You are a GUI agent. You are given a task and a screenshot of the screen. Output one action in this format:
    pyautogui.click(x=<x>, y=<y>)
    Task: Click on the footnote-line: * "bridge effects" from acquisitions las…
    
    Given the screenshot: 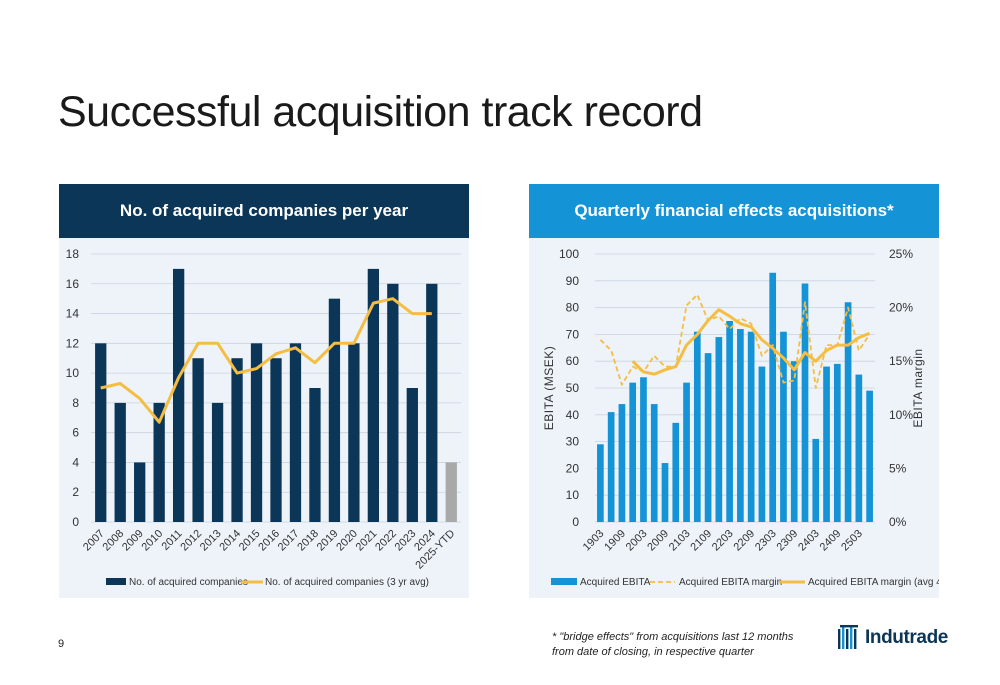 What is the action you would take?
    pyautogui.click(x=673, y=637)
    